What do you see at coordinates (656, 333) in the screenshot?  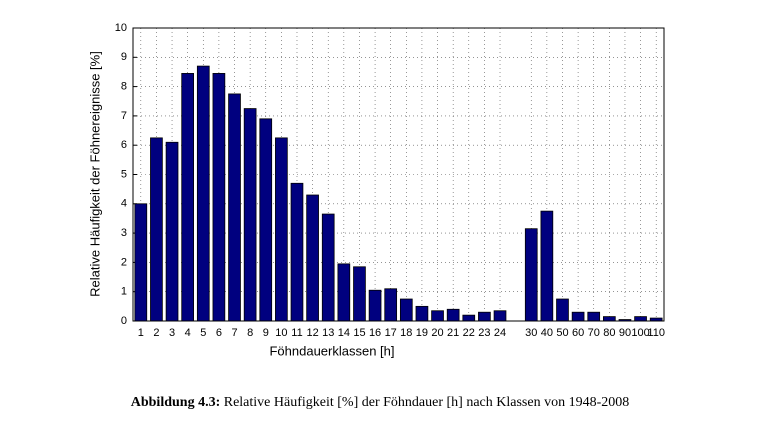 I see `x-tick-label: 110` at bounding box center [656, 333].